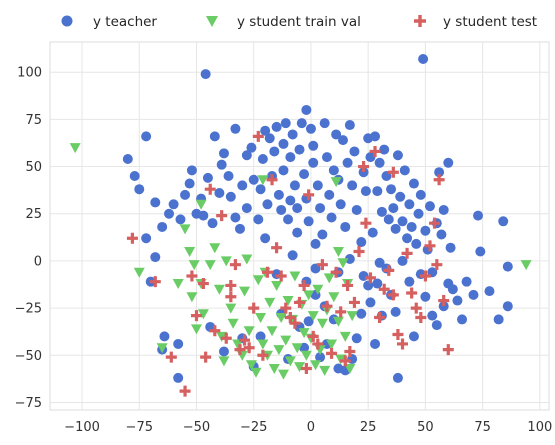  What do you see at coordinates (539, 427) in the screenshot?
I see `x-tick-label: 100` at bounding box center [539, 427].